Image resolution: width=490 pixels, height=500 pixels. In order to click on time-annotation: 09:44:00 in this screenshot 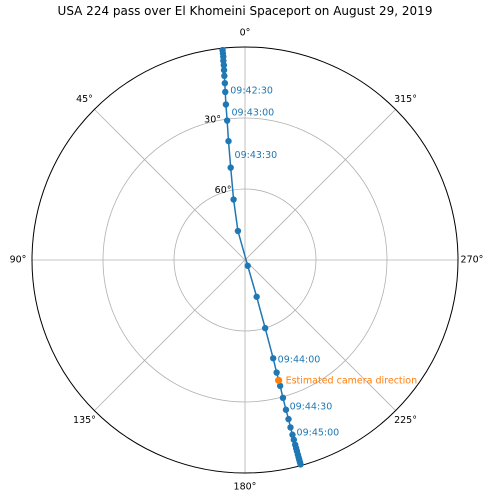, I will do `click(299, 359)`.